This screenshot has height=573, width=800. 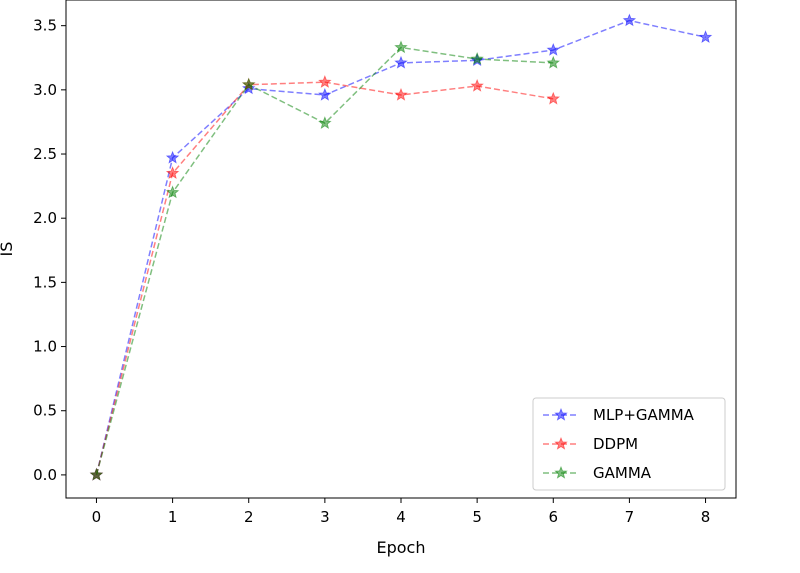 I want to click on legend-label: DDPM, so click(x=615, y=444).